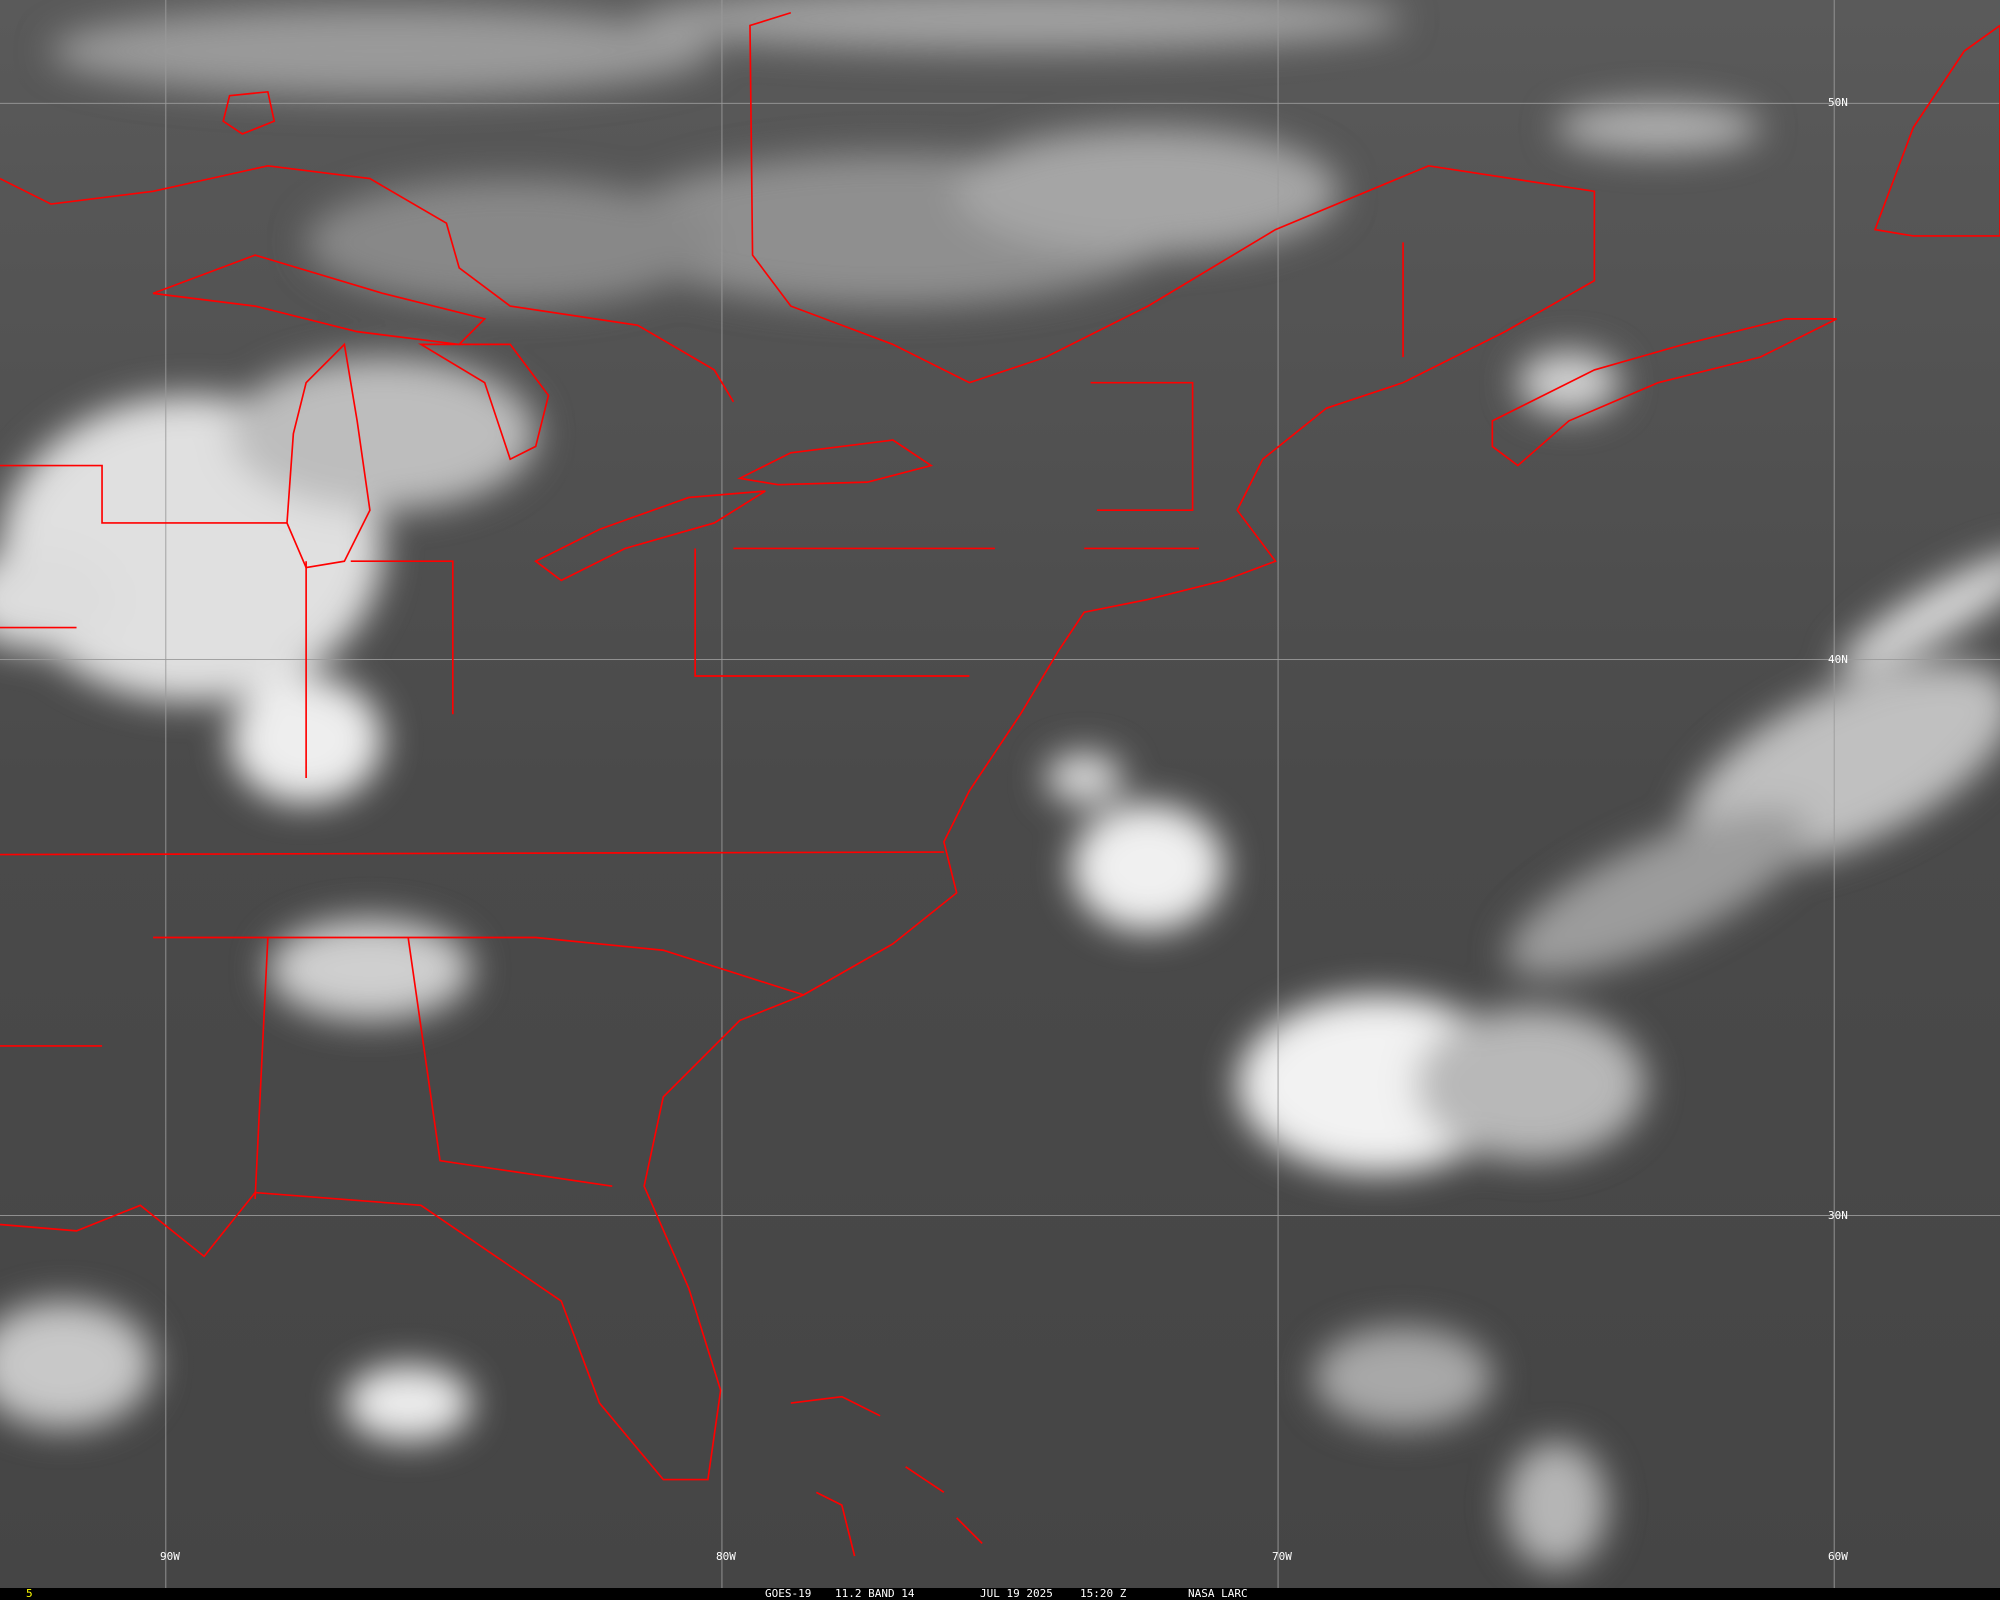  I want to click on lake-erie, so click(650, 536).